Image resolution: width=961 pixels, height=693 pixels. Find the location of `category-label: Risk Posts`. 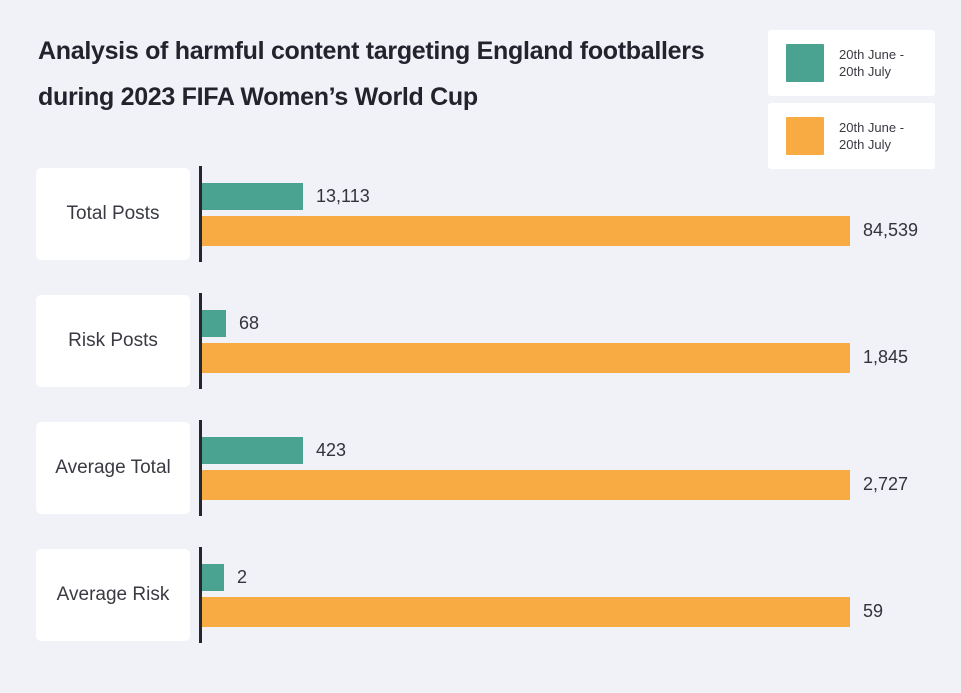

category-label: Risk Posts is located at coordinates (113, 340).